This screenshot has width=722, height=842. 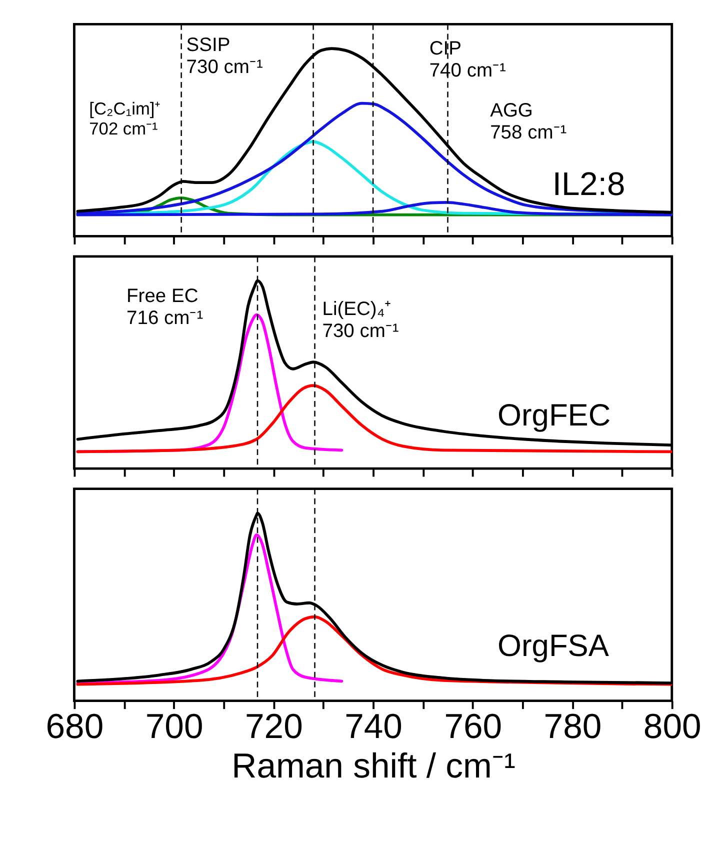 I want to click on annotation: Li(EC)₄⁺ 730 cm⁻¹, so click(x=360, y=320).